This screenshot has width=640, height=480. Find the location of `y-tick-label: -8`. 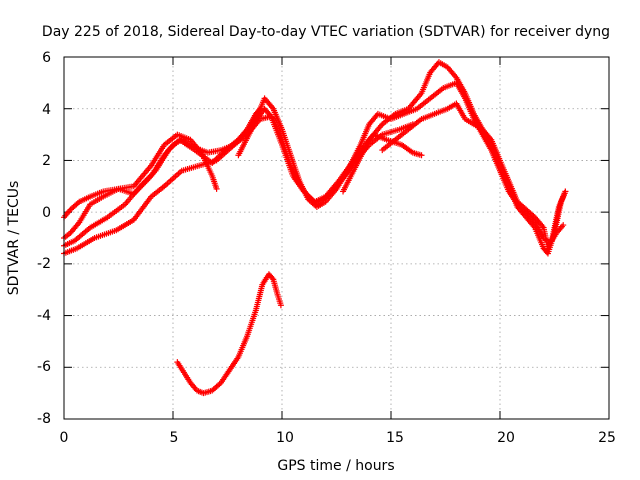

y-tick-label: -8 is located at coordinates (44, 419).